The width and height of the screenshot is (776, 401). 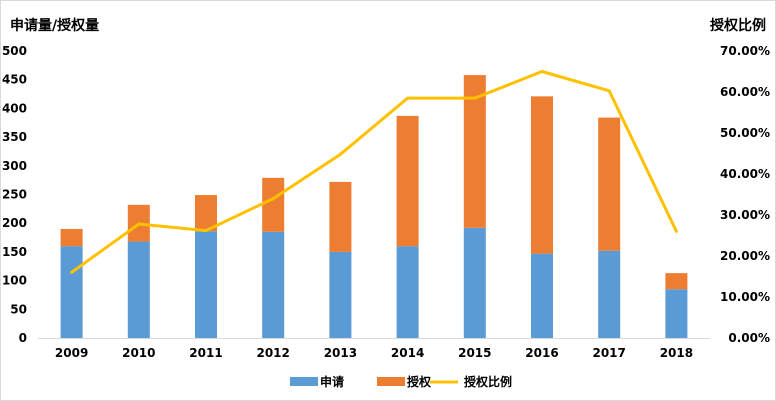 What do you see at coordinates (738, 25) in the screenshot?
I see `y2-axis-title: 授权比例` at bounding box center [738, 25].